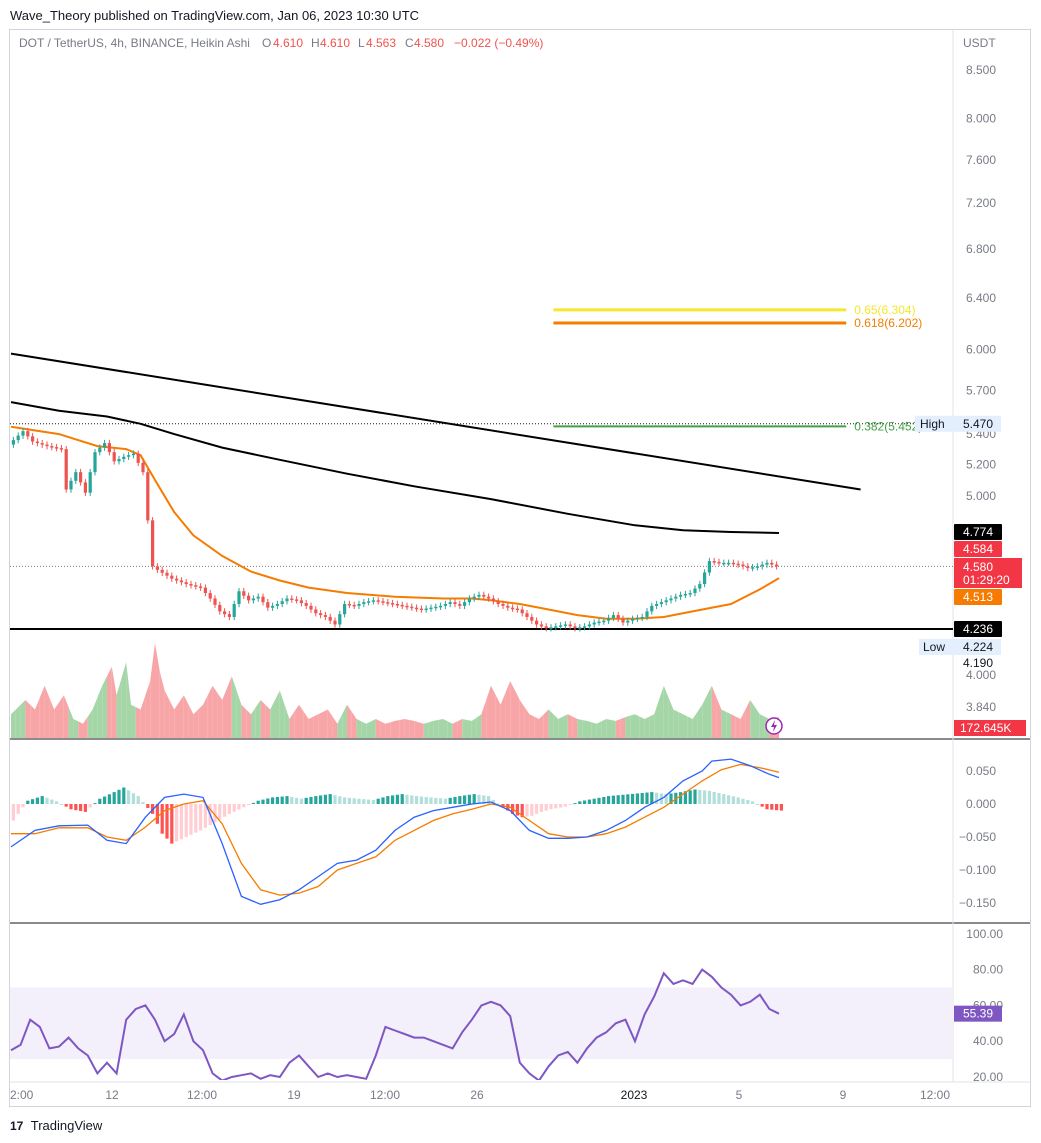 Image resolution: width=1041 pixels, height=1143 pixels. Describe the element at coordinates (112, 1095) in the screenshot. I see `time-axis-tick: 12` at that location.